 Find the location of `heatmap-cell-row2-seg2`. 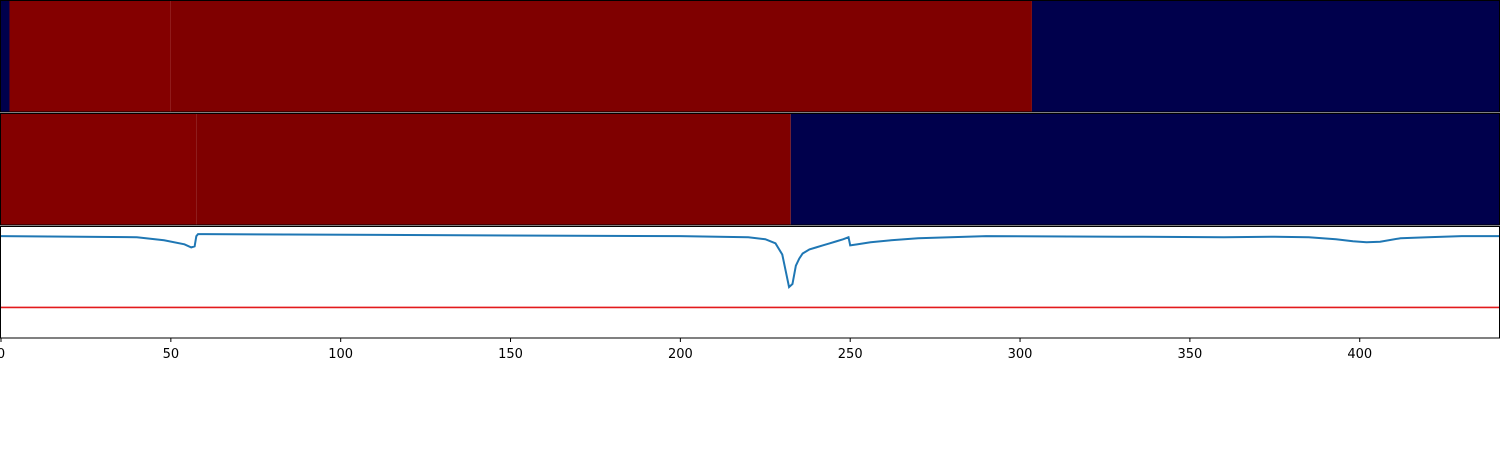

heatmap-cell-row2-seg2 is located at coordinates (493, 169).